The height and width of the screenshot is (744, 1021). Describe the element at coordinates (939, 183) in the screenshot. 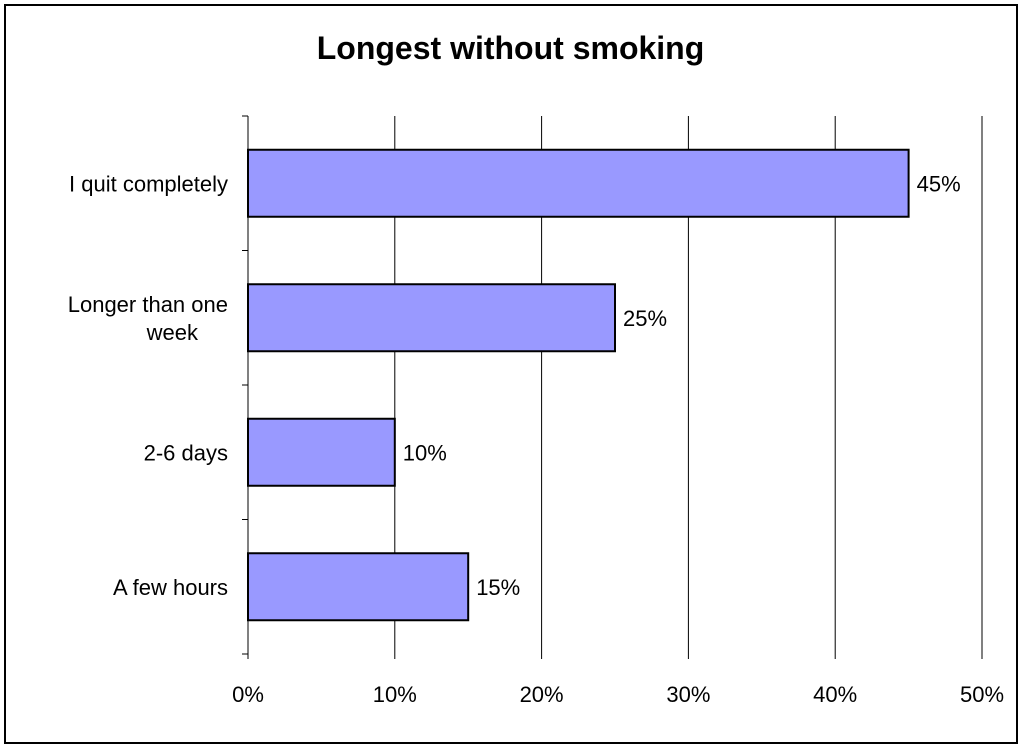

I see `data-label: 45%` at that location.